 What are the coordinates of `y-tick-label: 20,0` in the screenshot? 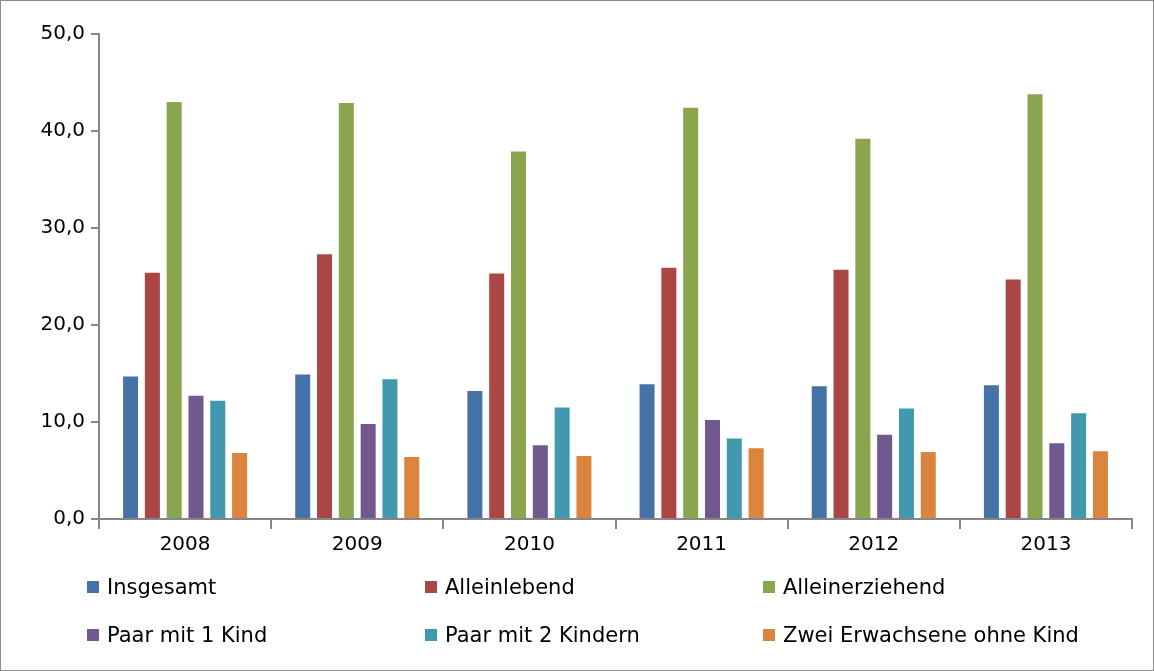 It's located at (62, 323).